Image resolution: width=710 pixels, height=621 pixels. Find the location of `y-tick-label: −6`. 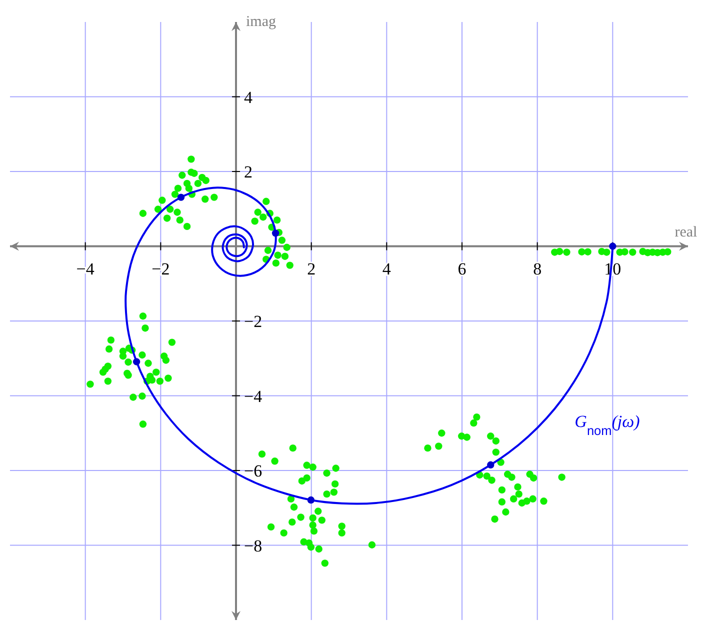

y-tick-label: −6 is located at coordinates (253, 471).